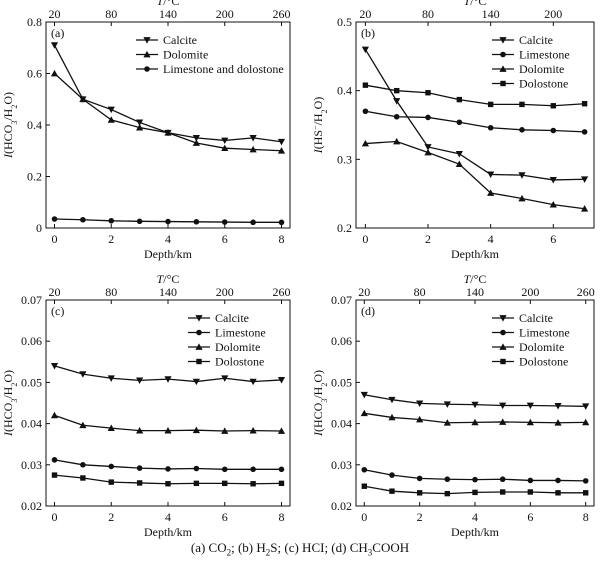 This screenshot has height=565, width=600. I want to click on caption-b: ; (b) H, so click(248, 547).